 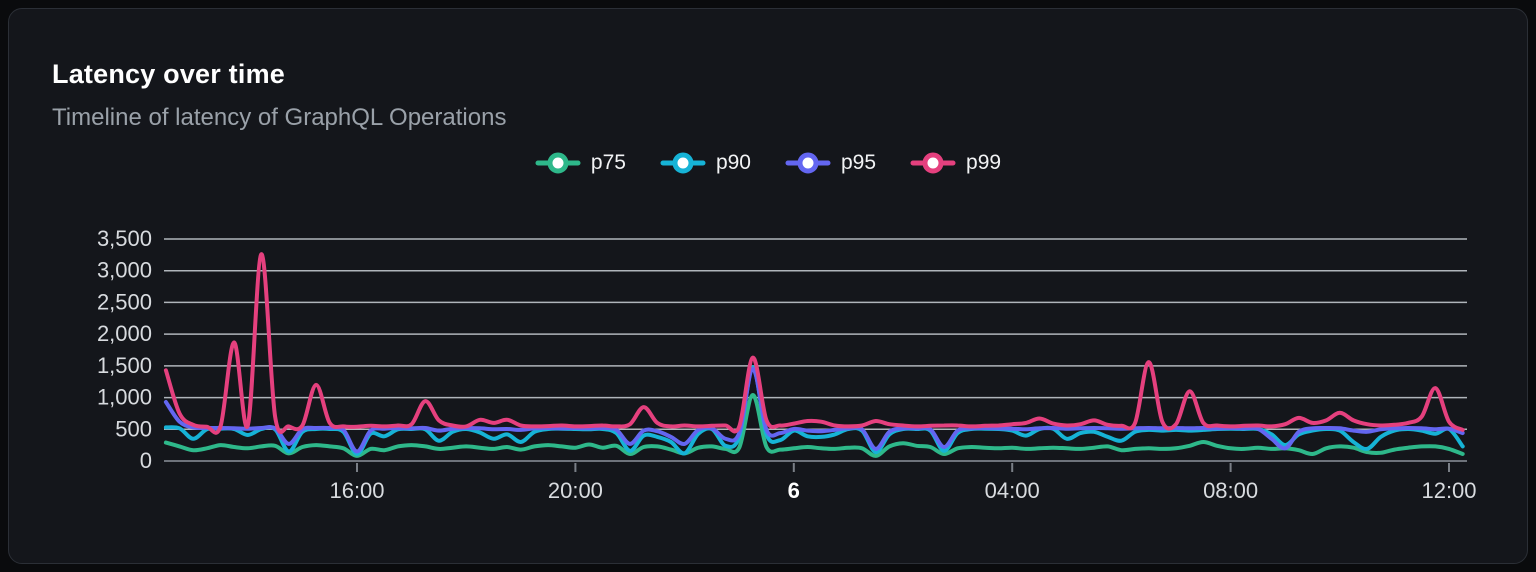 What do you see at coordinates (859, 162) in the screenshot?
I see `legend-label: p95` at bounding box center [859, 162].